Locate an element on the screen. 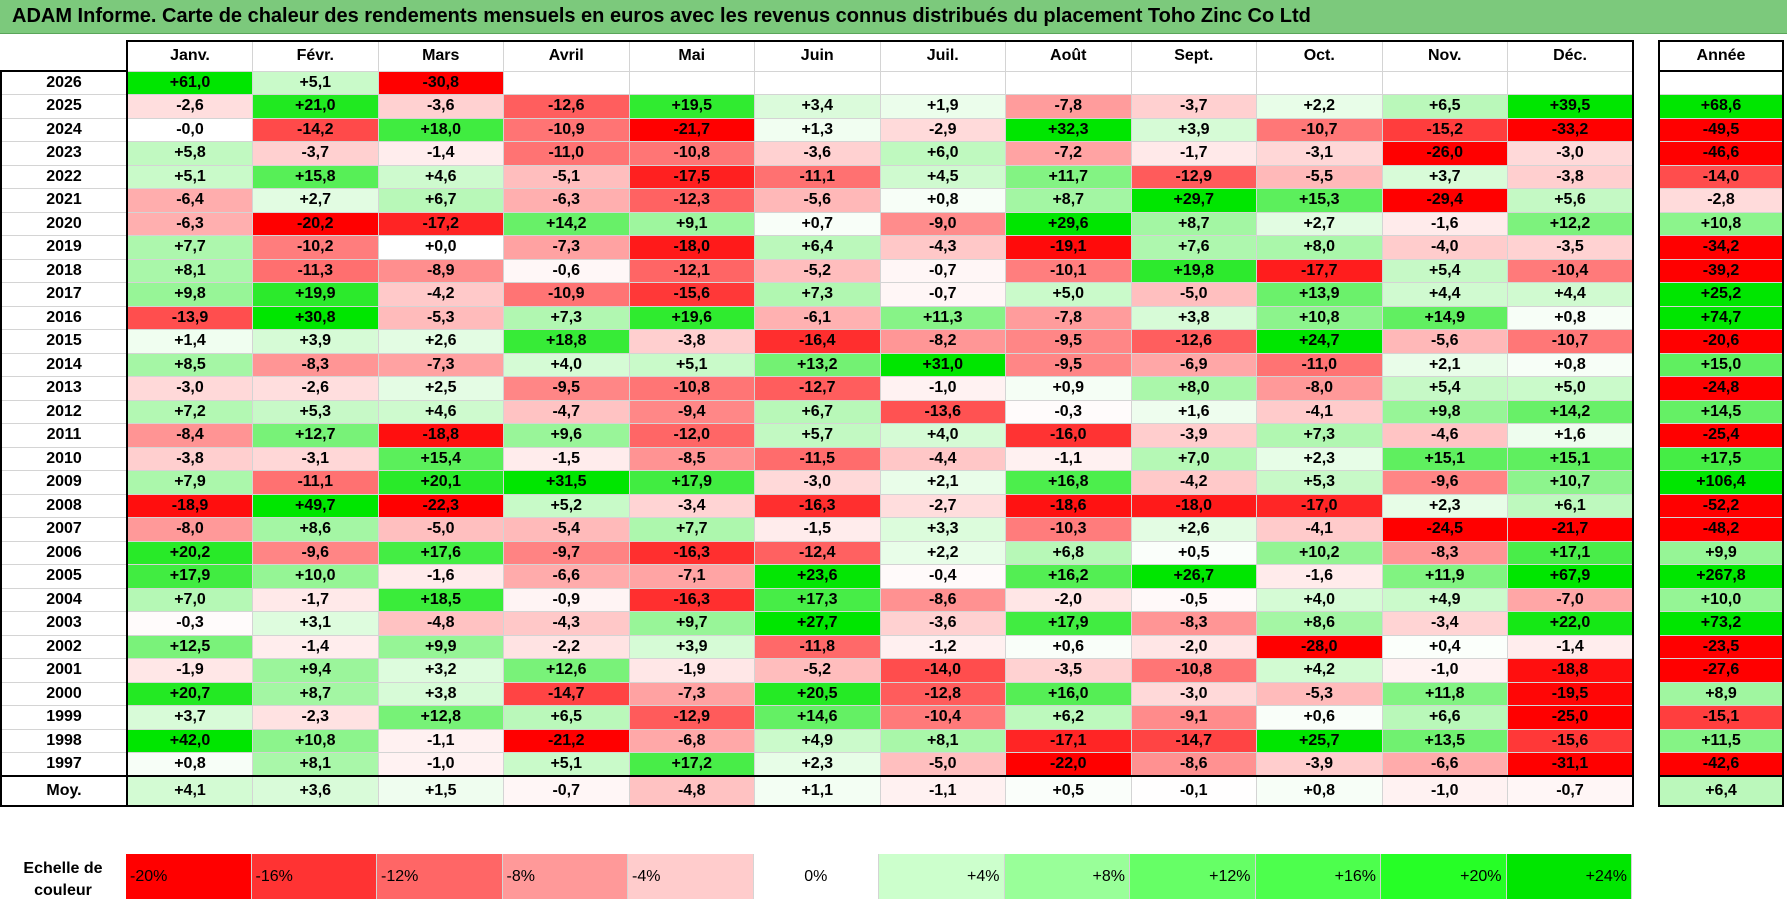  annual-cell: -48,2 is located at coordinates (1721, 529).